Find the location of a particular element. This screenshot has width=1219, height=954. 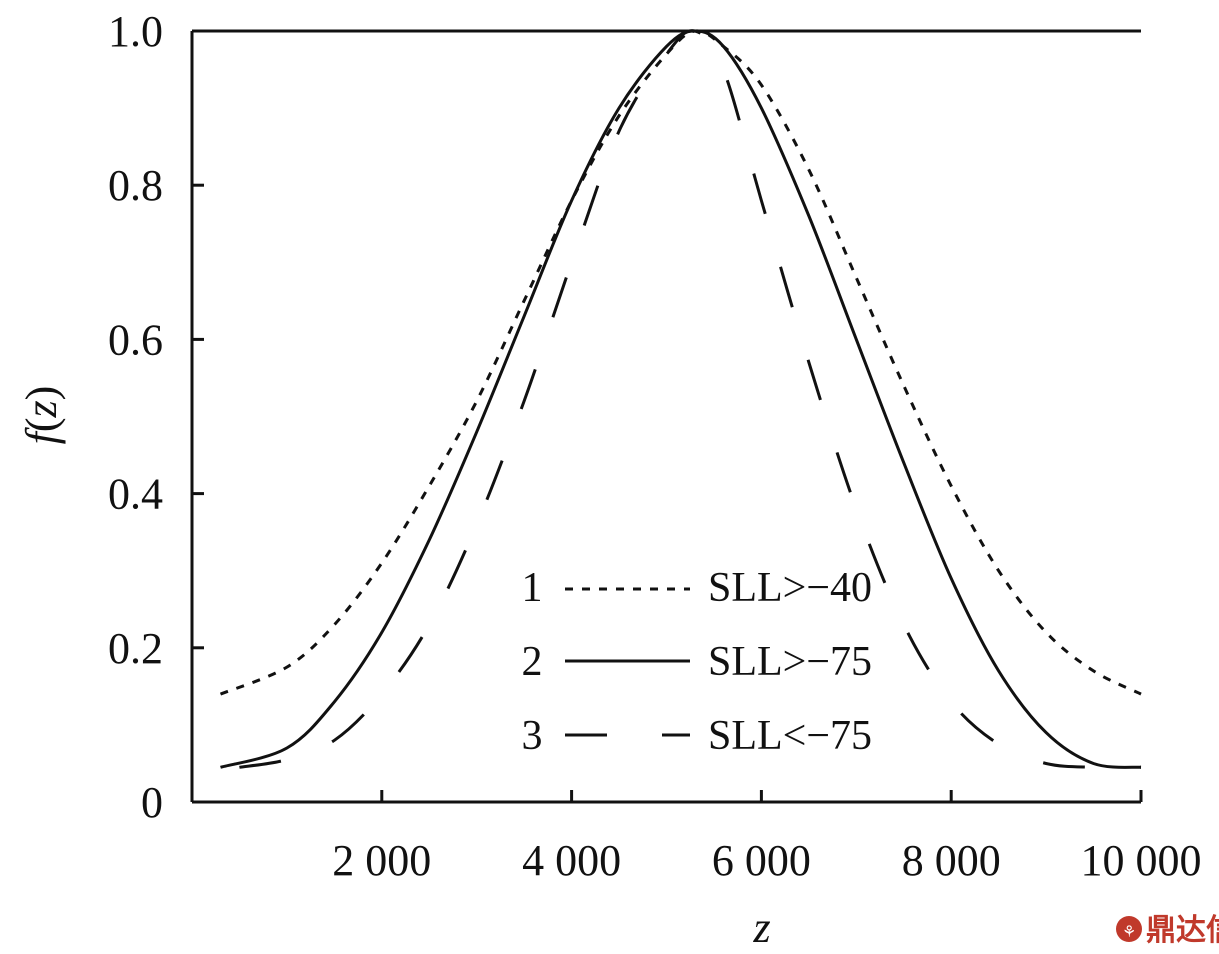

x-tick-label: 10 000 is located at coordinates (1141, 860).